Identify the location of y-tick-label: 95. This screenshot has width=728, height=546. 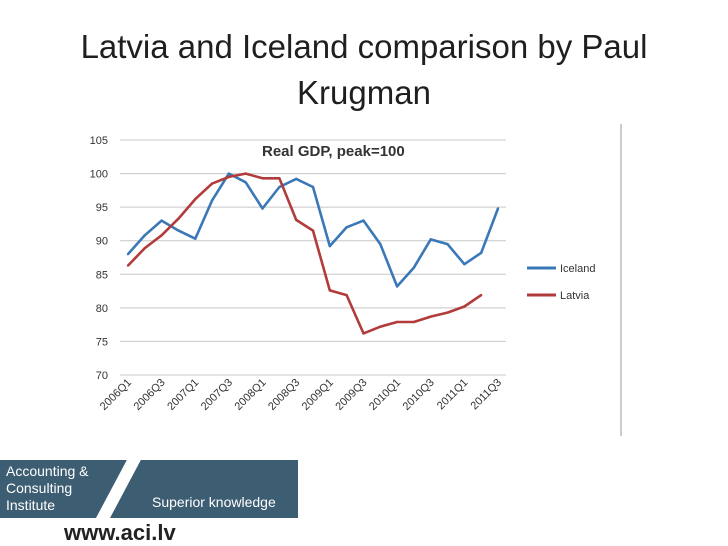
(102, 208).